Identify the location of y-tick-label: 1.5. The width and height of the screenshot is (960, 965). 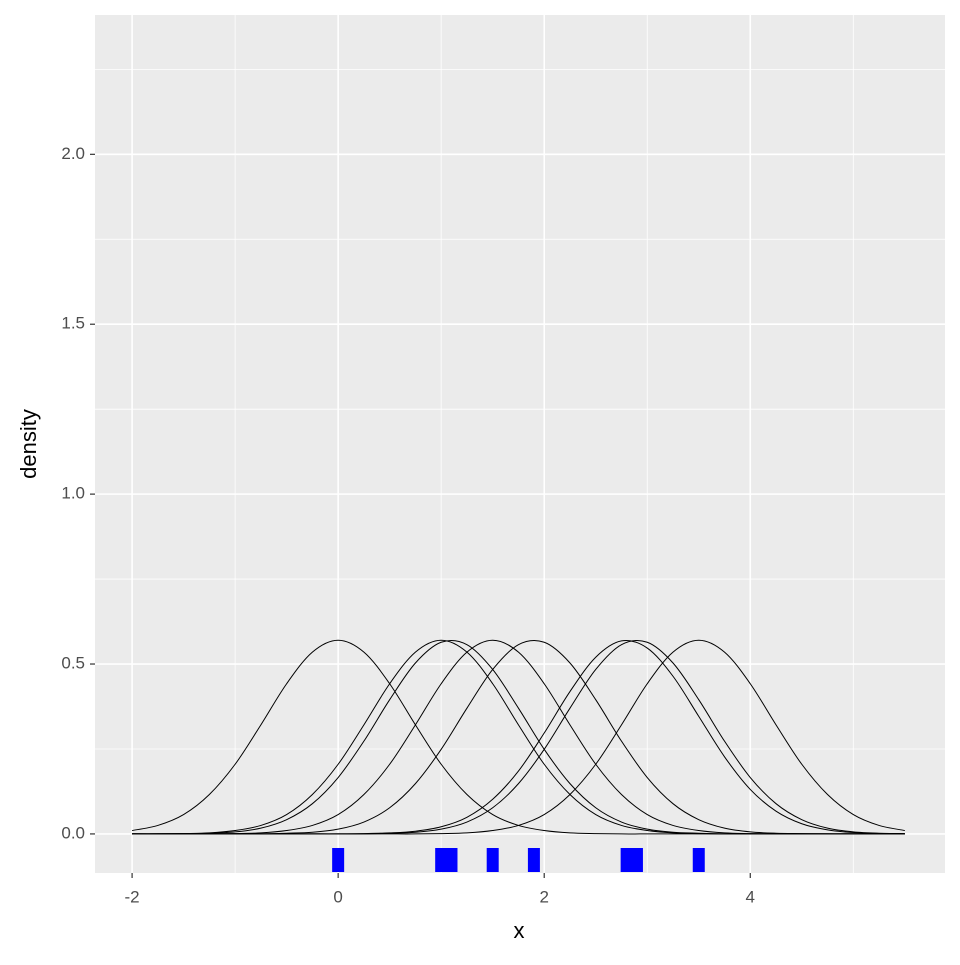
(73, 323).